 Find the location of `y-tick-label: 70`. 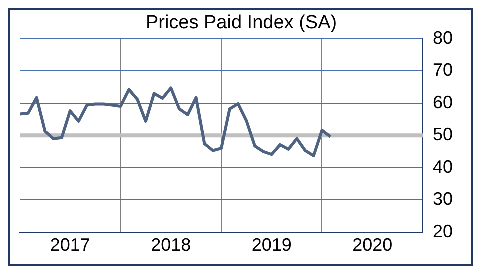

y-tick-label: 70 is located at coordinates (443, 70).